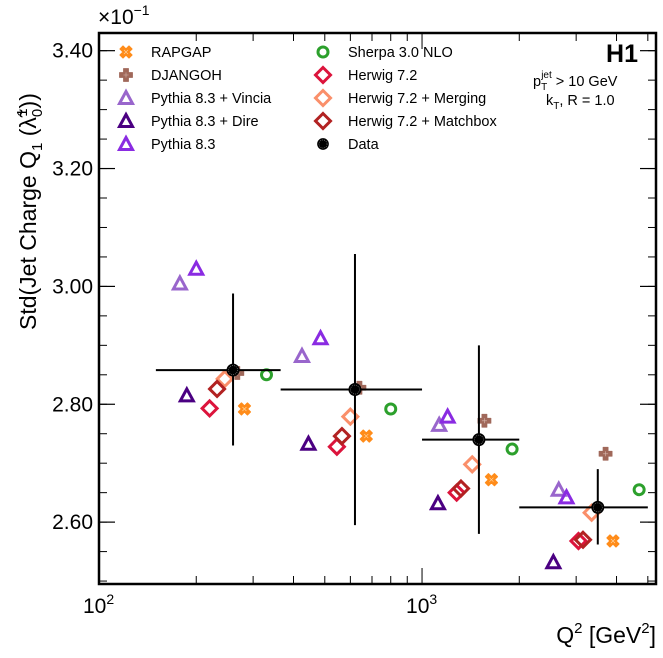 Image resolution: width=663 pixels, height=658 pixels. What do you see at coordinates (183, 145) in the screenshot?
I see `legend-label: Pythia 8.3` at bounding box center [183, 145].